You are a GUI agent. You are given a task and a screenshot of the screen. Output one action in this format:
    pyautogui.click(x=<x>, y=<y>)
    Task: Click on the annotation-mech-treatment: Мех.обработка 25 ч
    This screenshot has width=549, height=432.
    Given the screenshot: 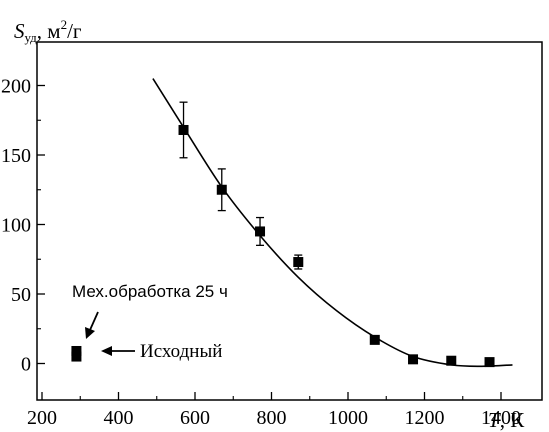 What is the action you would take?
    pyautogui.click(x=150, y=291)
    